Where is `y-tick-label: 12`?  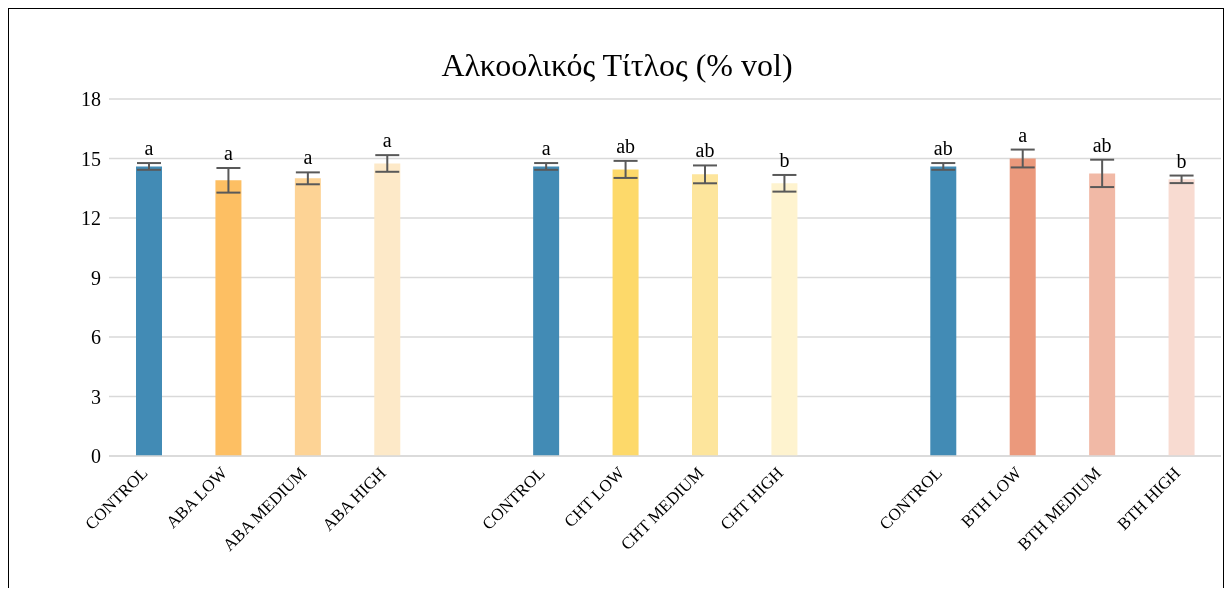 y-tick-label: 12 is located at coordinates (91, 218).